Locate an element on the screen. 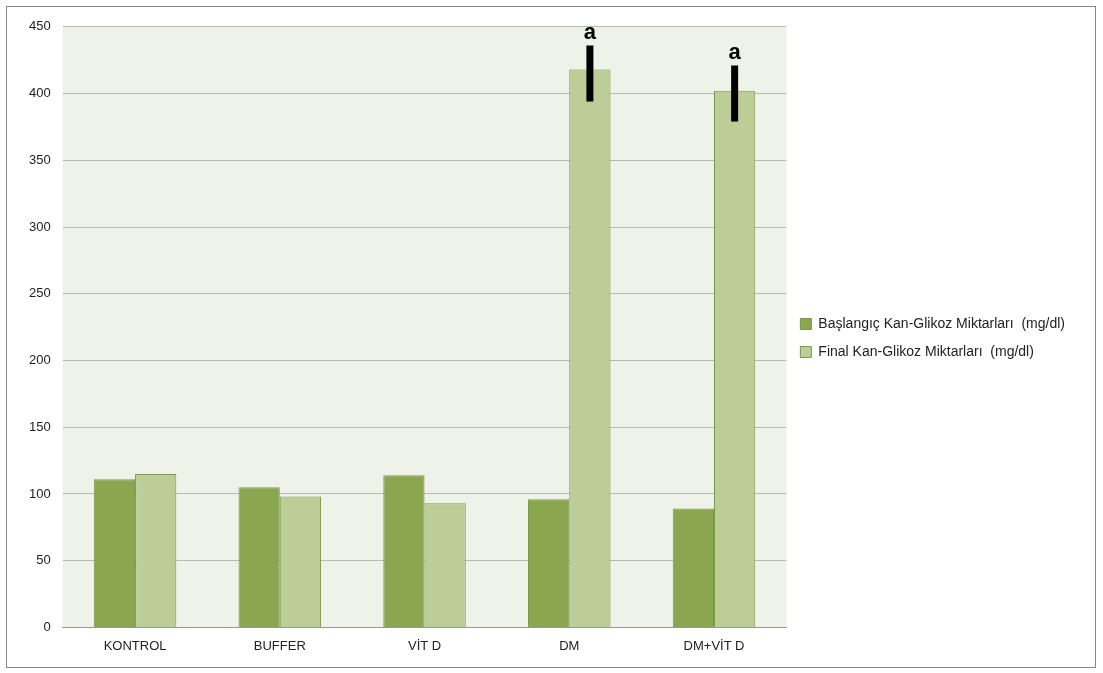 Image resolution: width=1103 pixels, height=673 pixels. x-tick-label: DM is located at coordinates (569, 645).